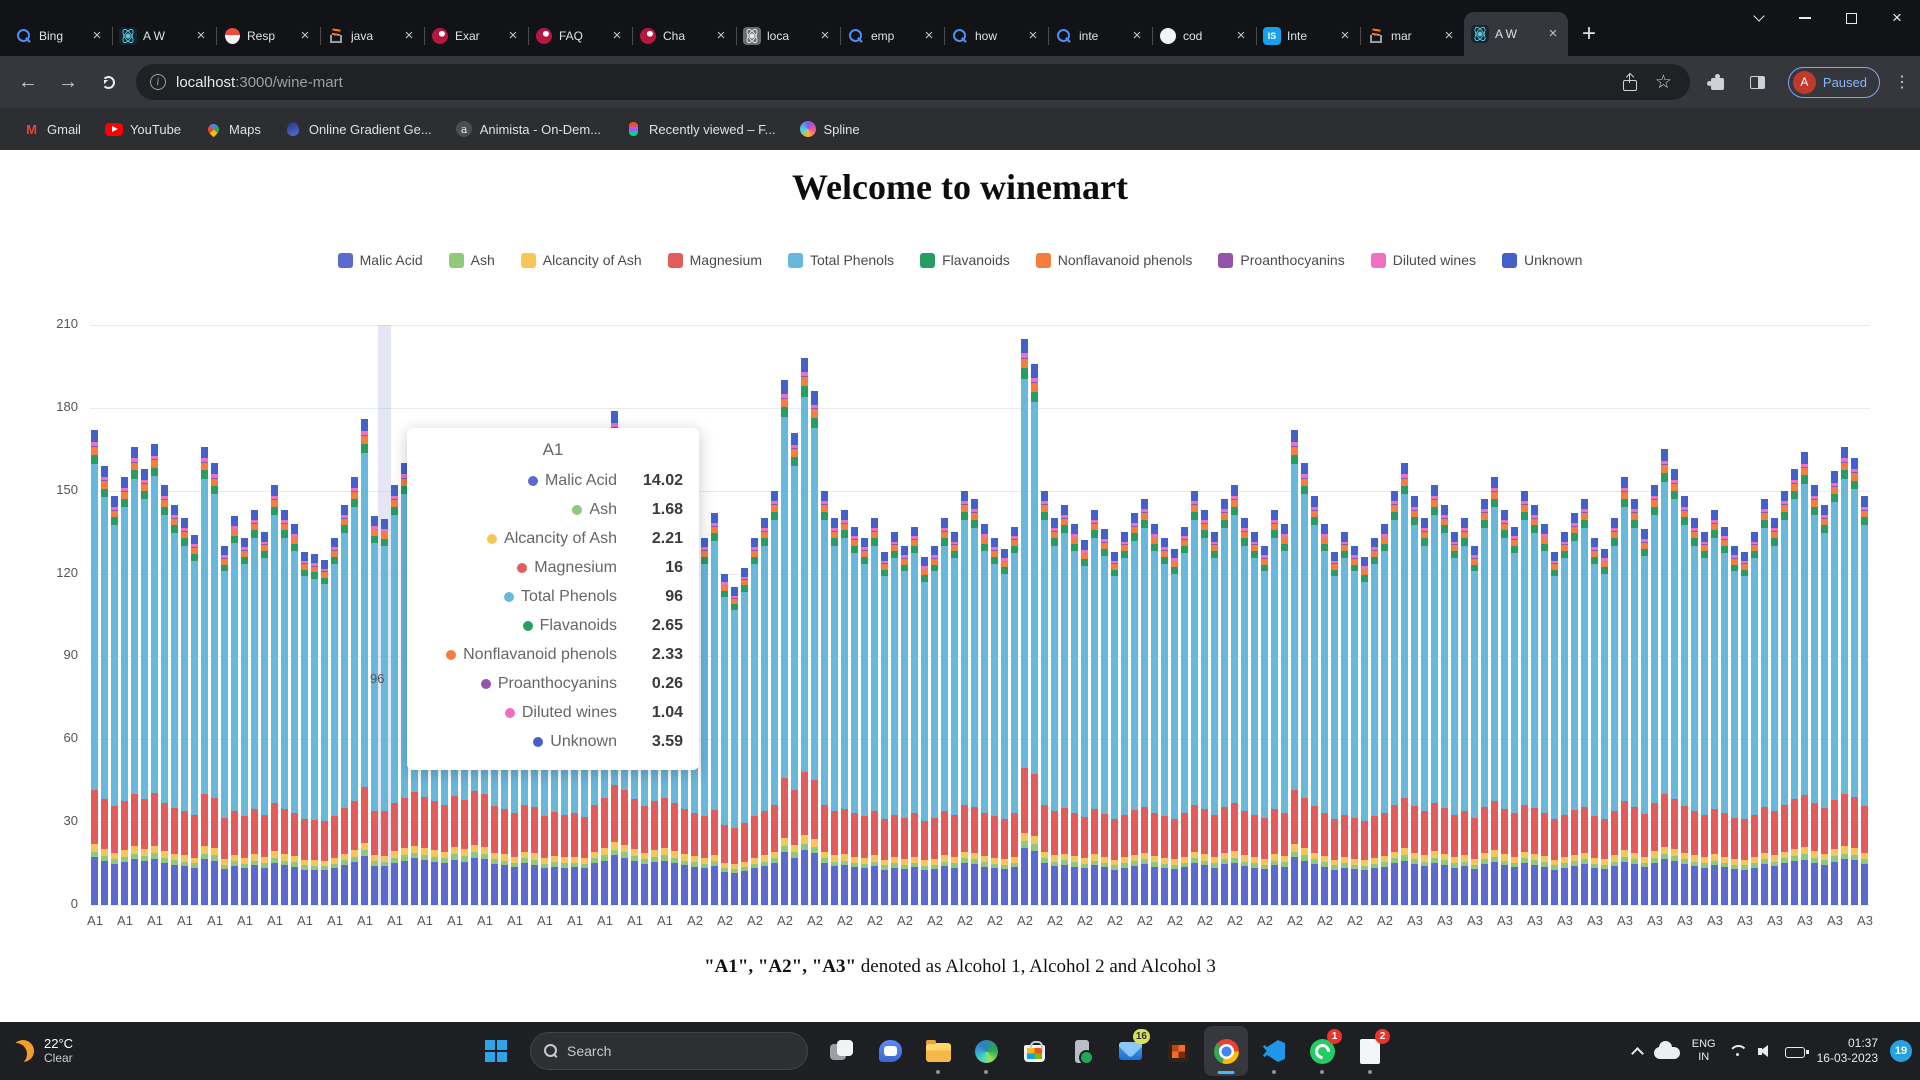  Describe the element at coordinates (1322, 1051) in the screenshot. I see `taskbar-app-whatsapp: 1` at that location.